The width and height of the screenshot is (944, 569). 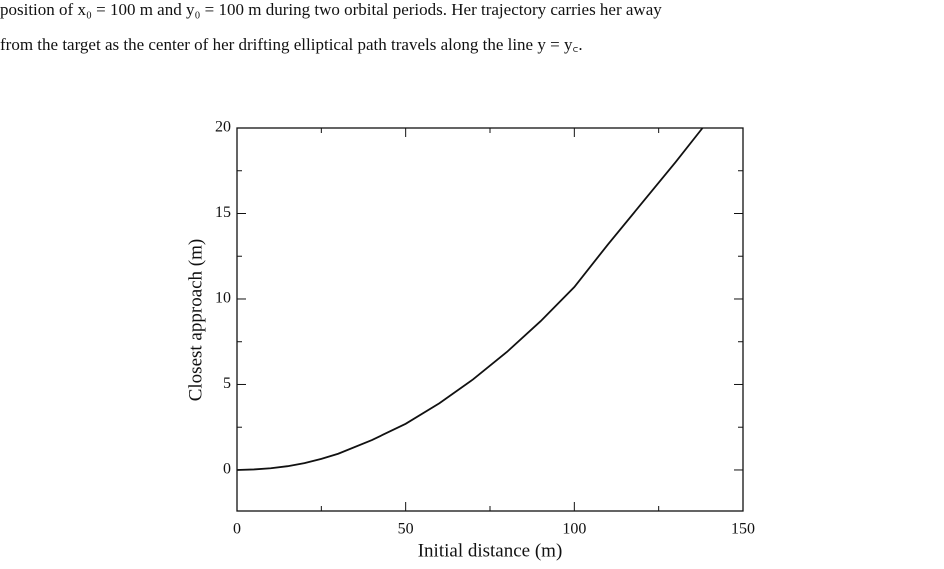 I want to click on y-tick-label: 5, so click(x=227, y=383).